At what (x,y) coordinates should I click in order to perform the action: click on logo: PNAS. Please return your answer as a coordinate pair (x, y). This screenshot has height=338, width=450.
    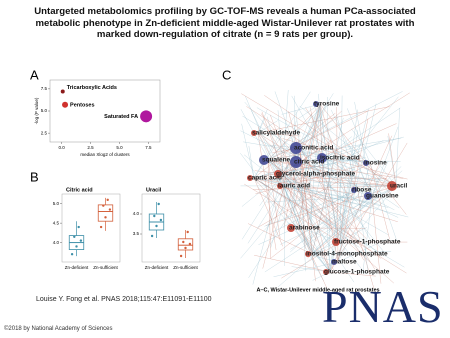
    Looking at the image, I should click on (383, 306).